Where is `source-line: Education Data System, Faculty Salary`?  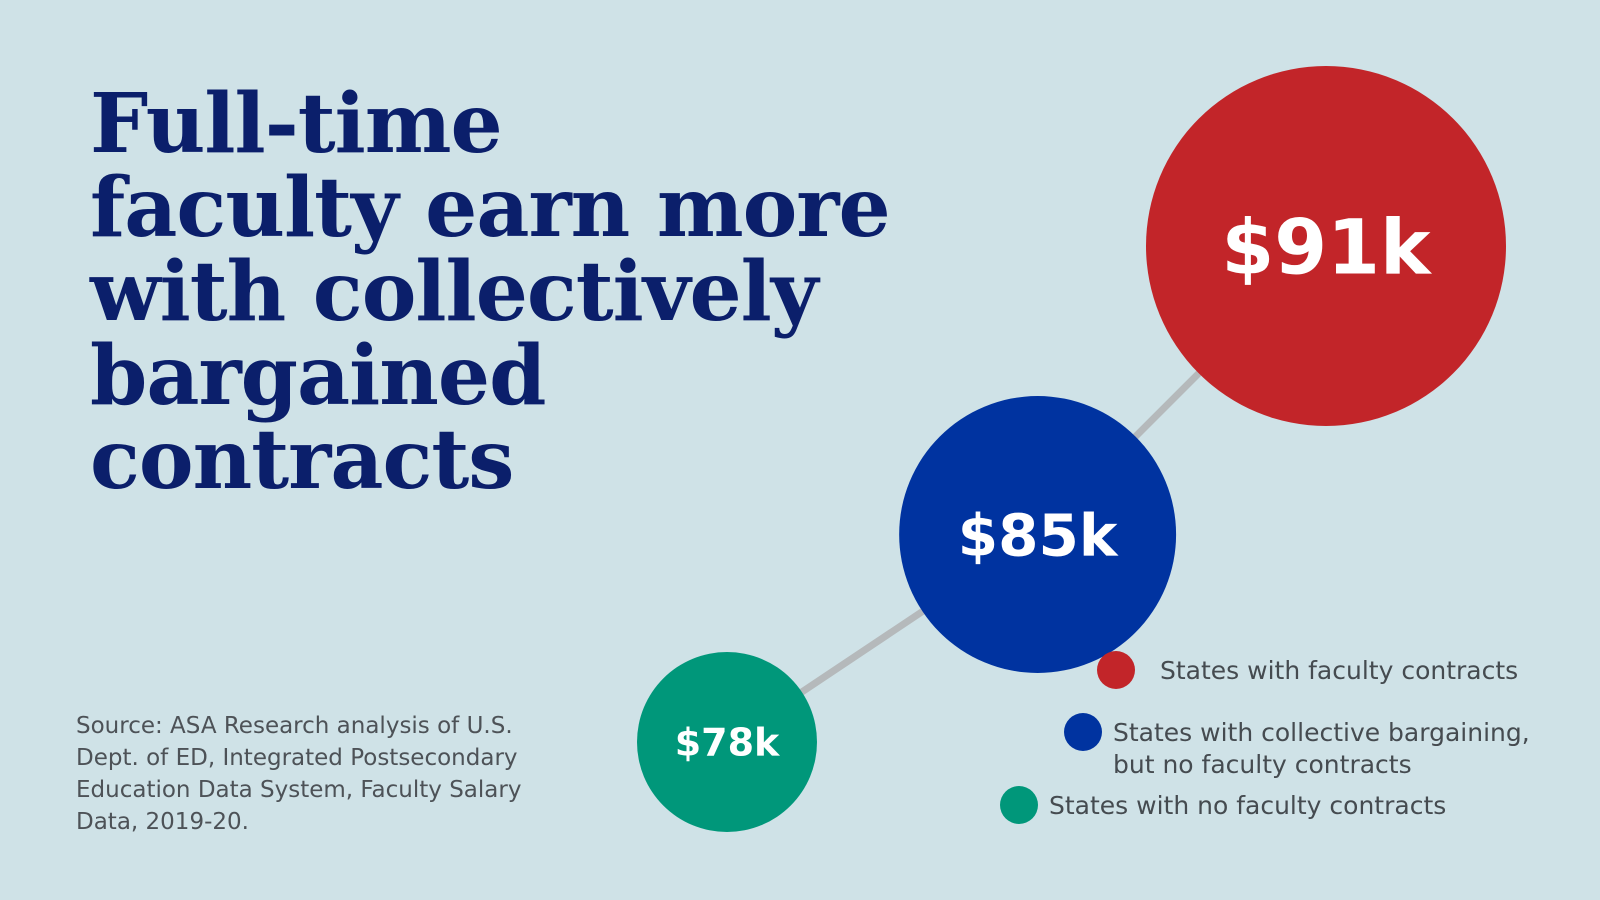 source-line: Education Data System, Faculty Salary is located at coordinates (299, 790).